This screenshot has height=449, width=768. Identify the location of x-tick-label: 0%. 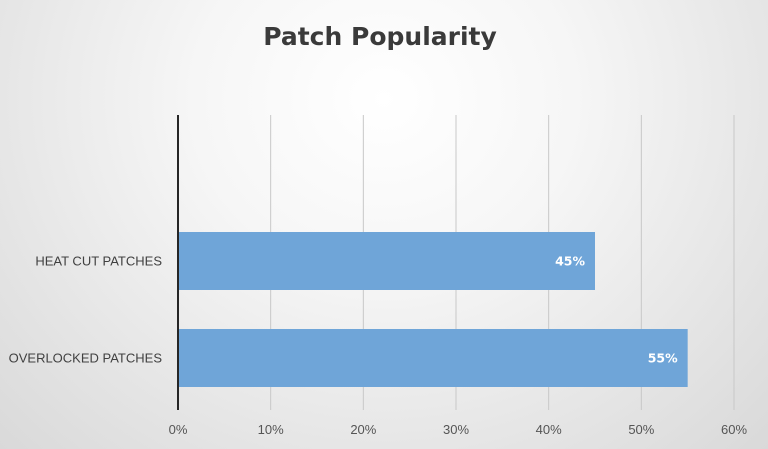
(178, 429).